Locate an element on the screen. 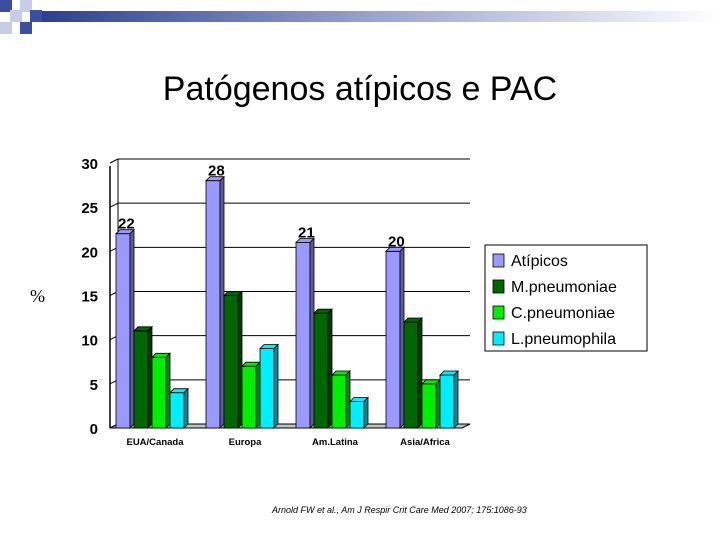  header-decoration is located at coordinates (360, 17).